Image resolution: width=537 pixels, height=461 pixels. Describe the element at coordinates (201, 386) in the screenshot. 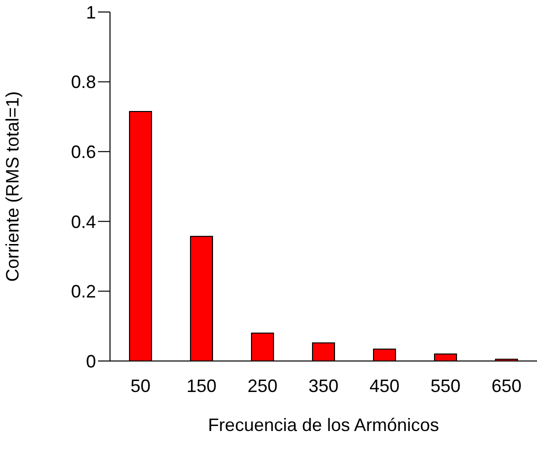

I see `x-tick-label: 150` at that location.